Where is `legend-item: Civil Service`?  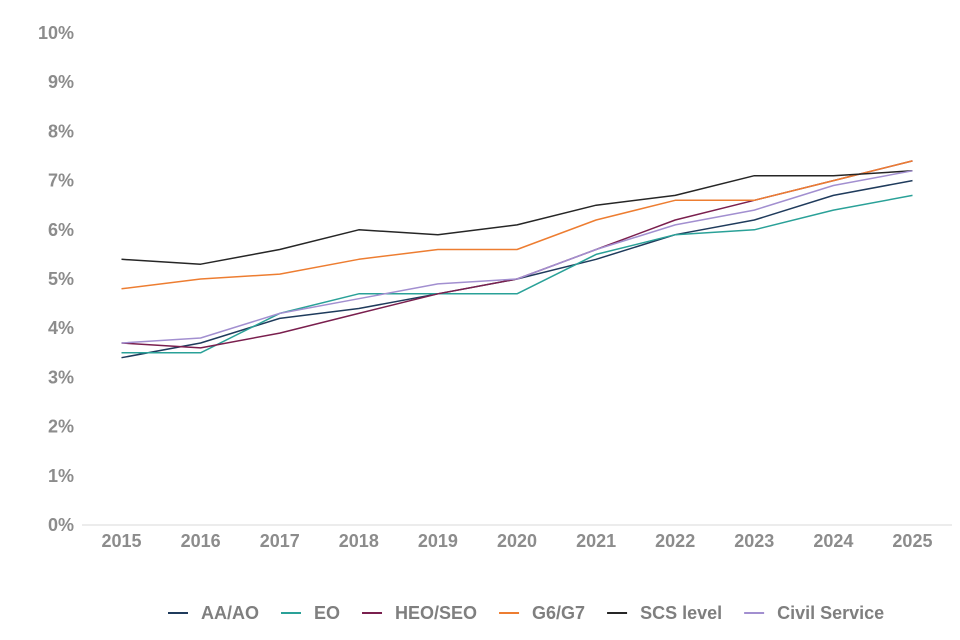 legend-item: Civil Service is located at coordinates (814, 613).